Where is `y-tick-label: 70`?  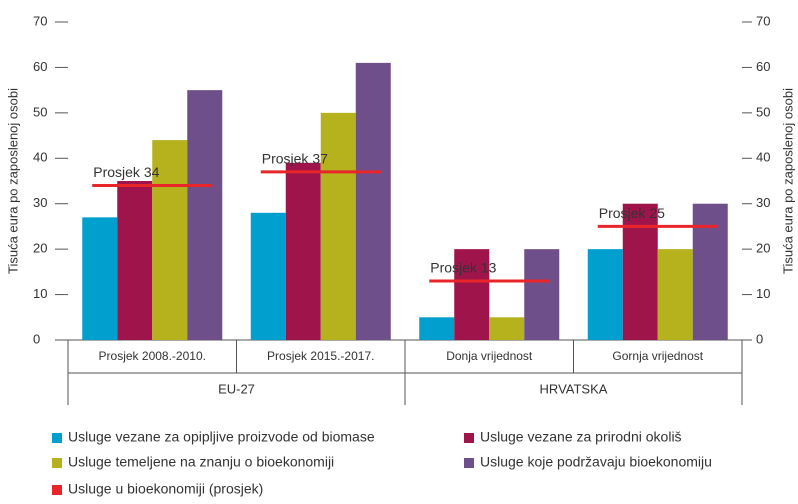
y-tick-label: 70 is located at coordinates (40, 20).